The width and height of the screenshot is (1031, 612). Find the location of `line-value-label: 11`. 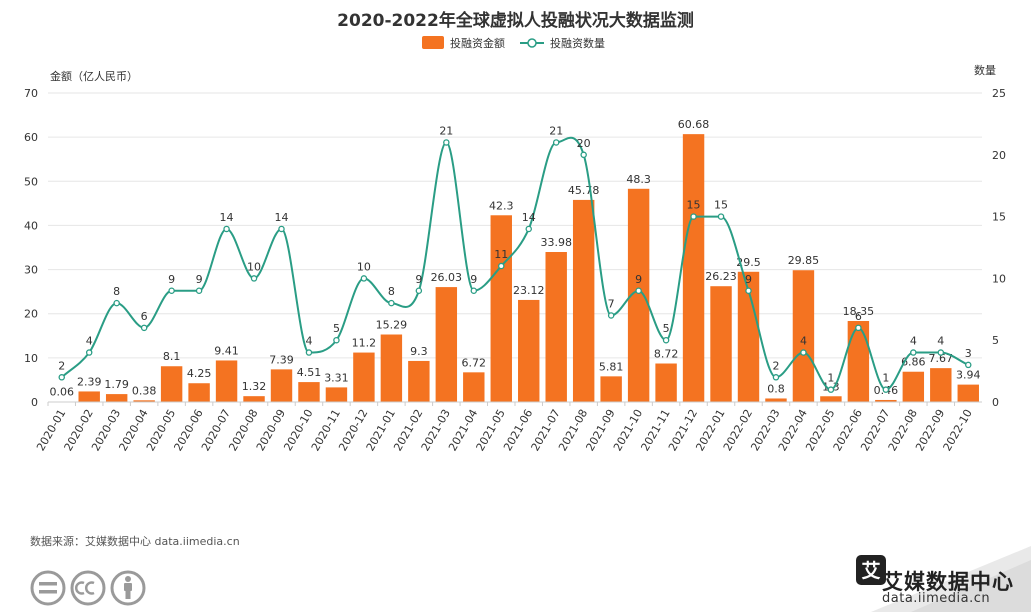

line-value-label: 11 is located at coordinates (501, 254).